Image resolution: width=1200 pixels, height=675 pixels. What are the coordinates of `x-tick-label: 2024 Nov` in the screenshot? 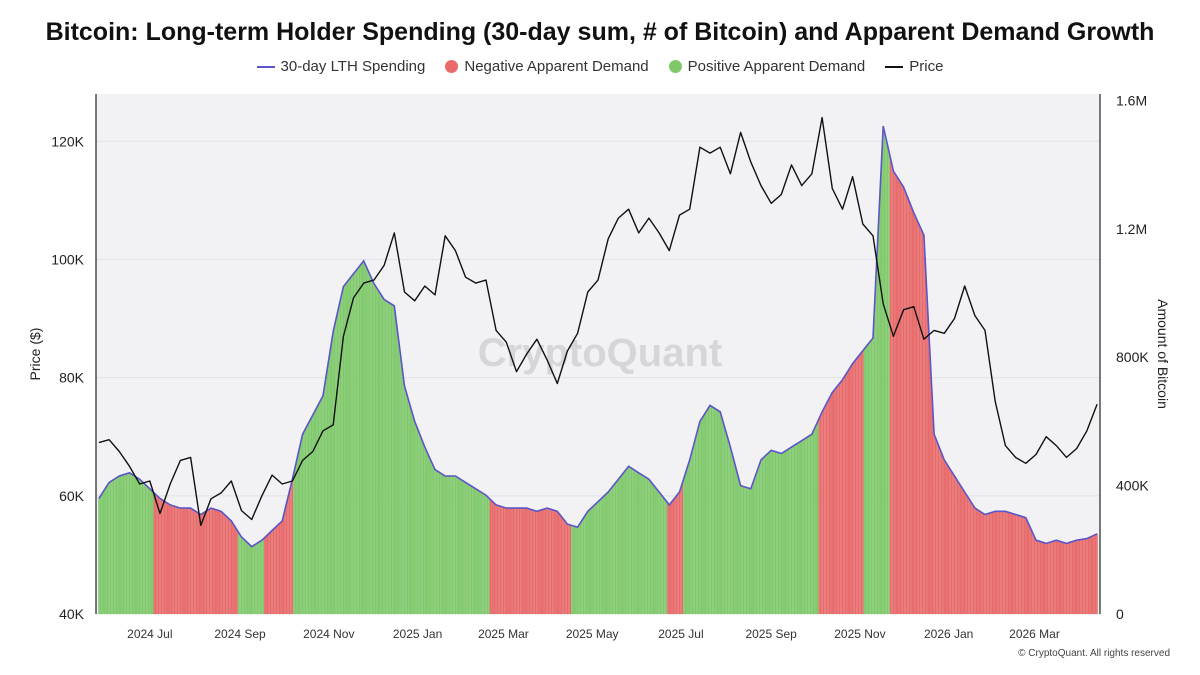 It's located at (328, 634).